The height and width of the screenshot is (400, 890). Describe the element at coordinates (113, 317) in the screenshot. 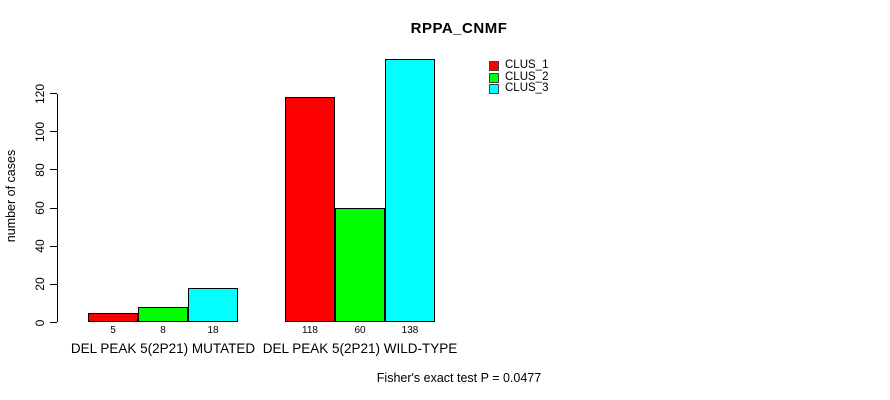

I see `bar-clus_1-group1` at that location.